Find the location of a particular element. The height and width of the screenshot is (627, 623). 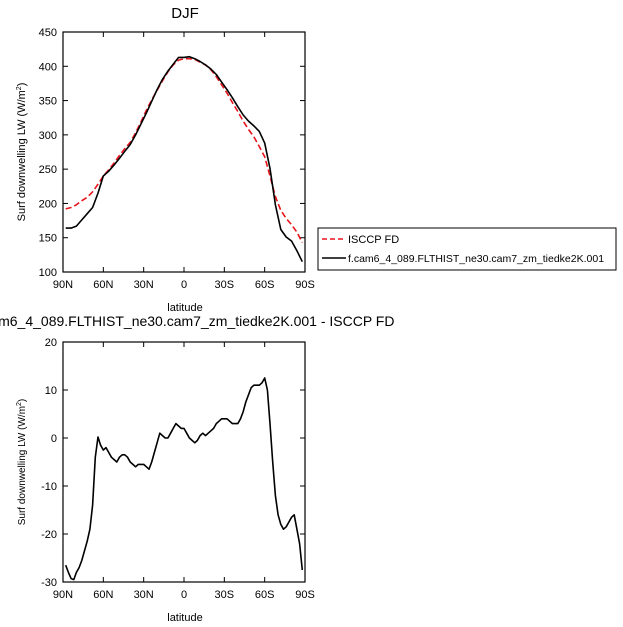

top-series-lines is located at coordinates (184, 159).